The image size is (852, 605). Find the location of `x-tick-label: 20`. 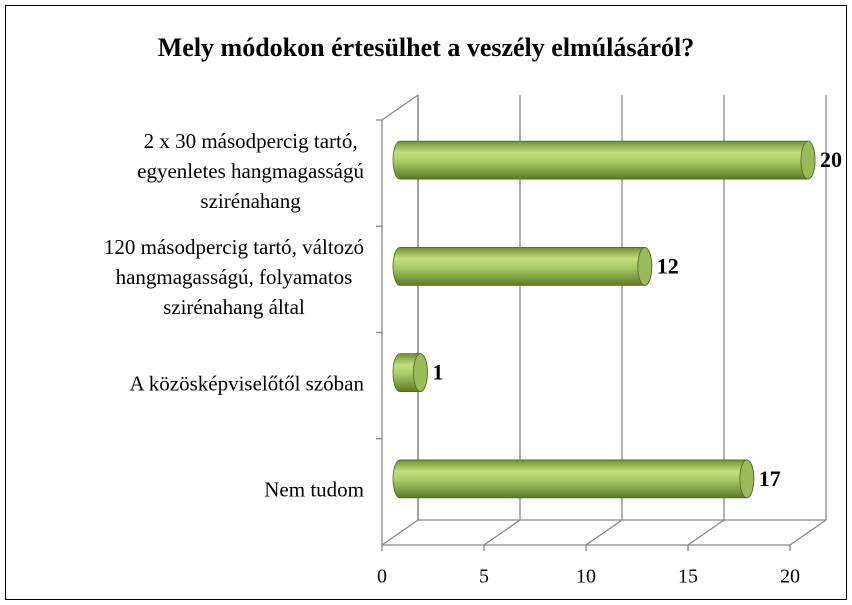

x-tick-label: 20 is located at coordinates (790, 577).